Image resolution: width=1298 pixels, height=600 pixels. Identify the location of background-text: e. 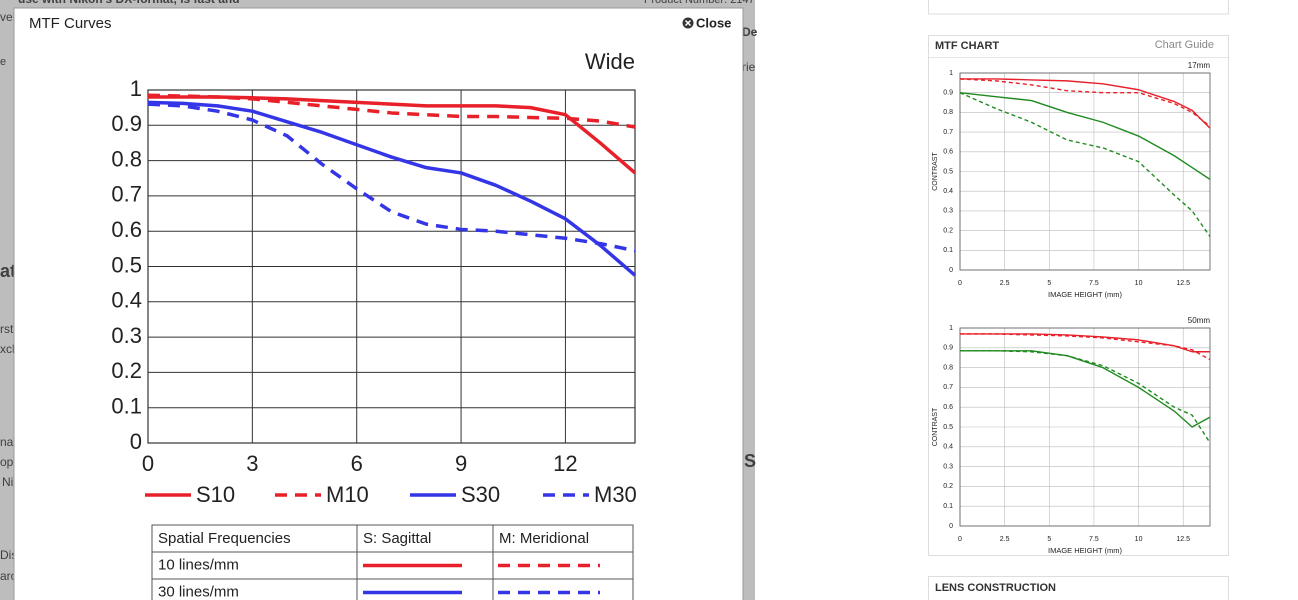
(3, 62).